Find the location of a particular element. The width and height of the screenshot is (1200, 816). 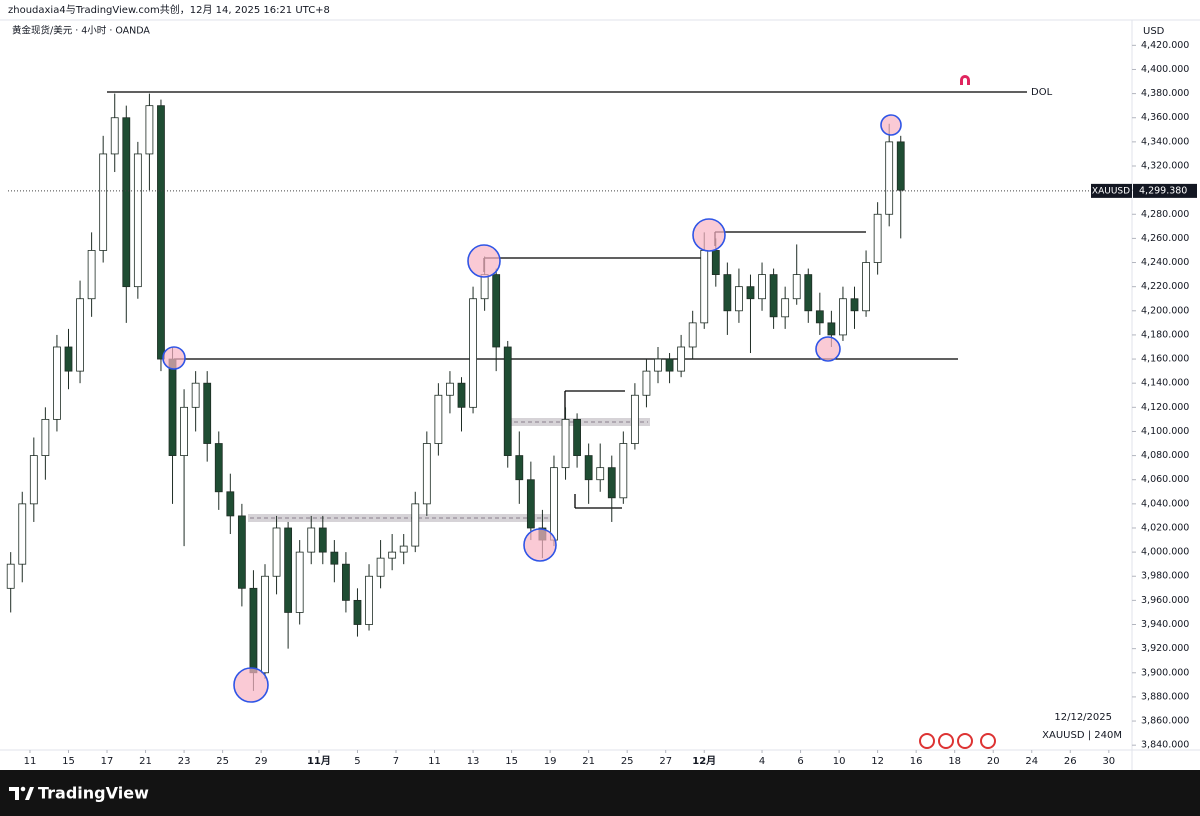

x-tick-label: 24 is located at coordinates (1031, 761).